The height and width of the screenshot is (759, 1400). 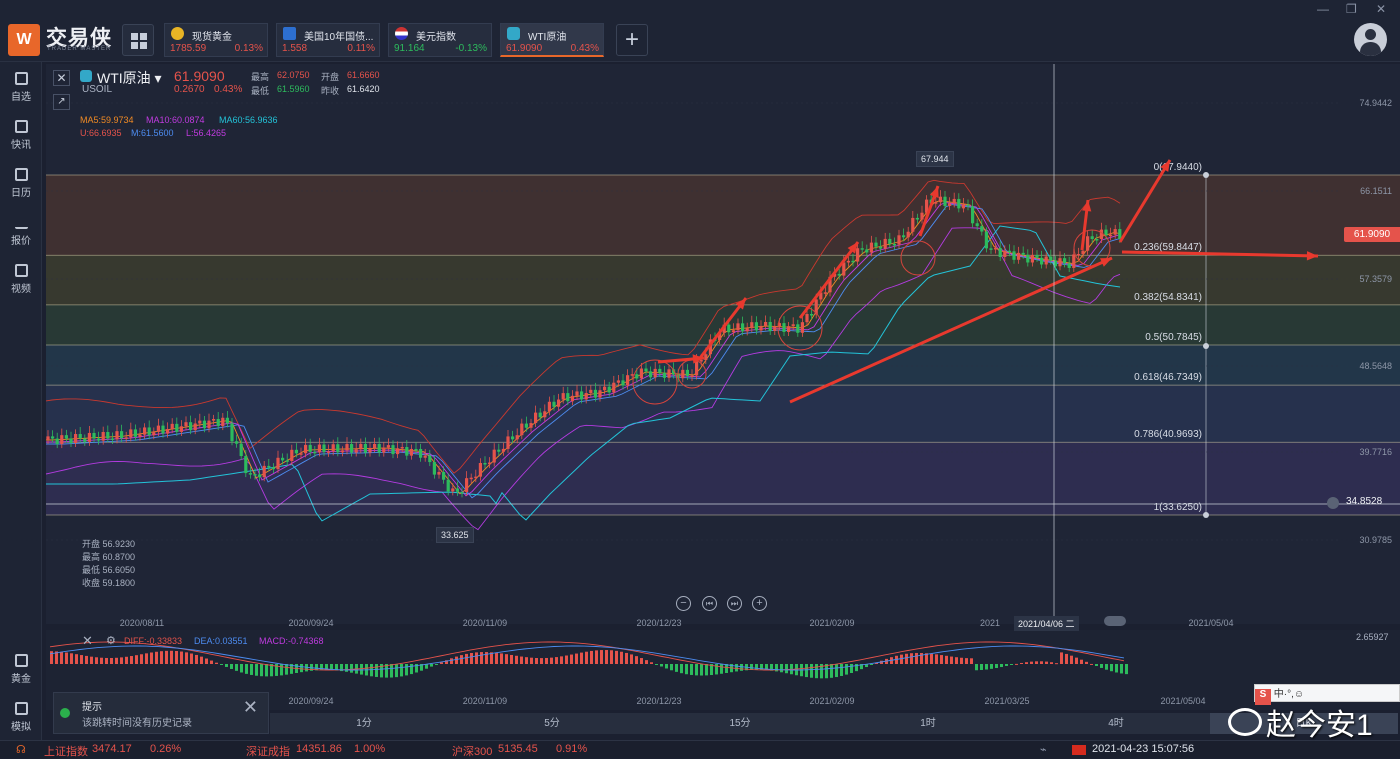 I want to click on close-chart-button: ✕, so click(x=61, y=78).